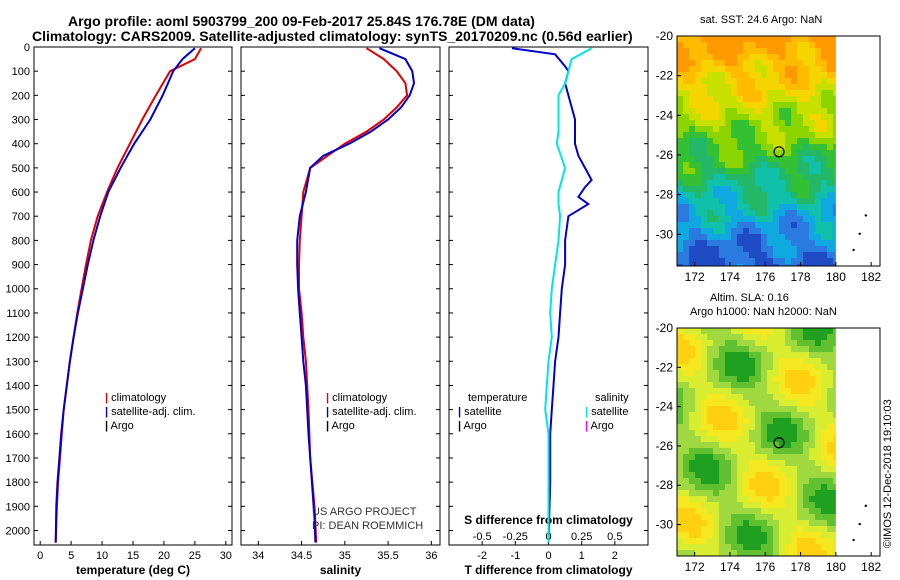  What do you see at coordinates (665, 446) in the screenshot?
I see `map-y-tick-label: -26` at bounding box center [665, 446].